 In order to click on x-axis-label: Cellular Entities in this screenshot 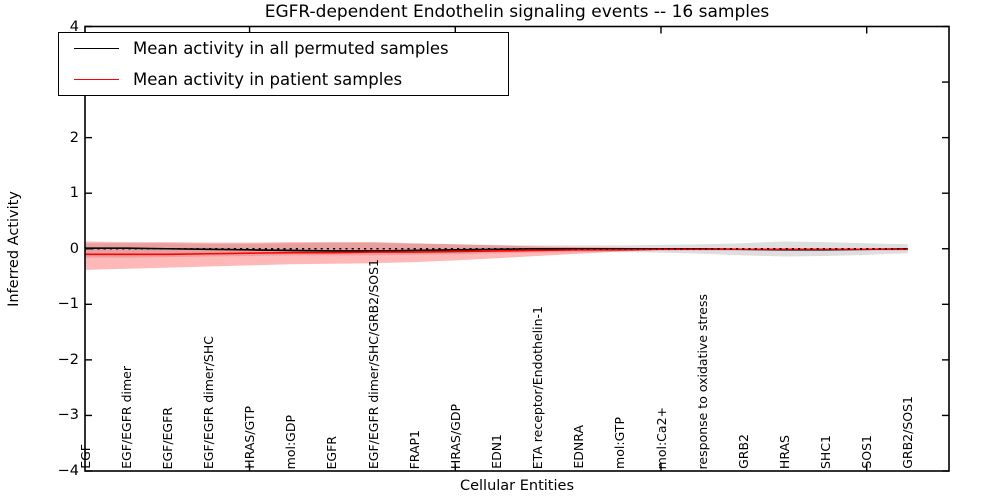, I will do `click(517, 486)`.